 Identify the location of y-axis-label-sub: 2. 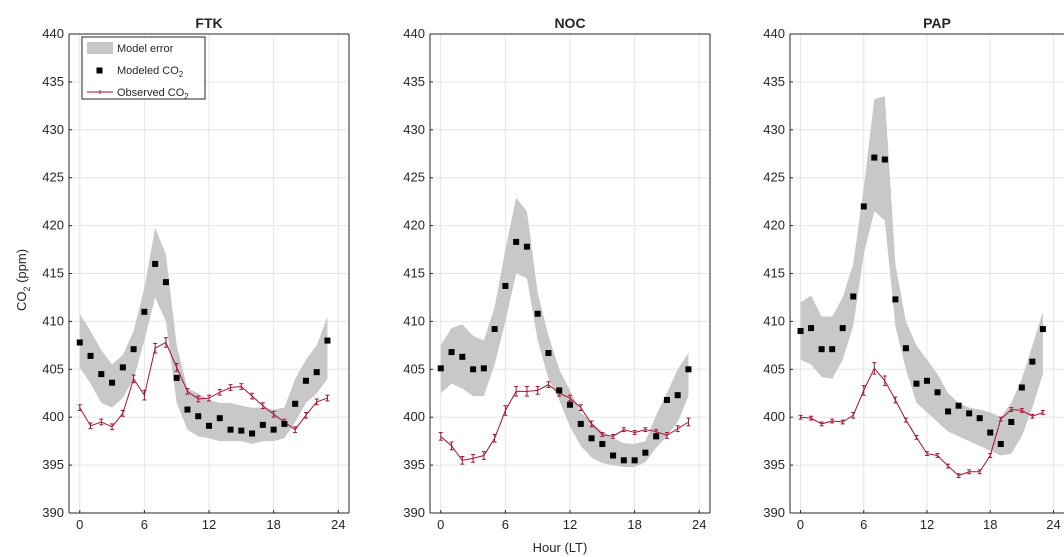
(27, 289).